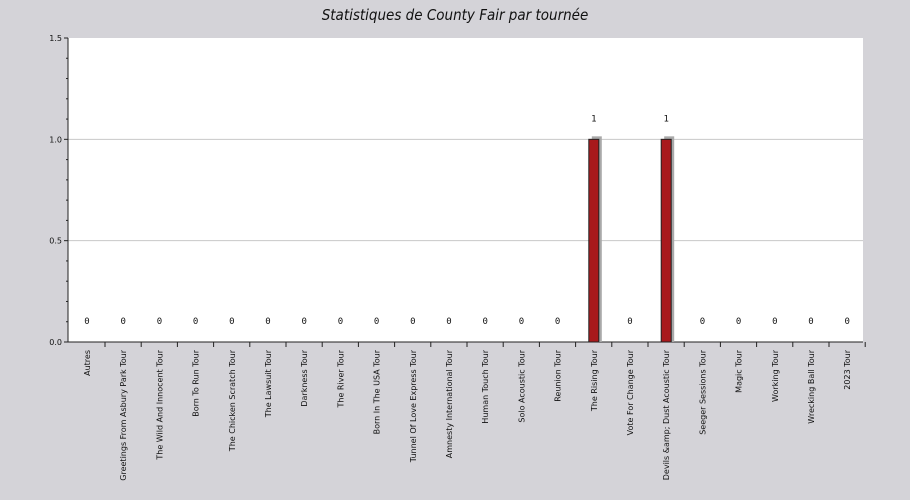 The height and width of the screenshot is (500, 910). What do you see at coordinates (811, 386) in the screenshot?
I see `x-category-label: Wrecking Ball Tour` at bounding box center [811, 386].